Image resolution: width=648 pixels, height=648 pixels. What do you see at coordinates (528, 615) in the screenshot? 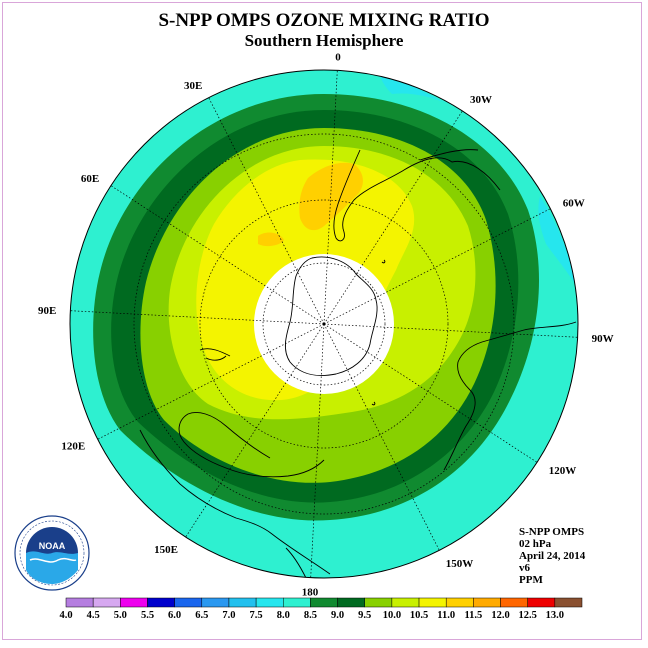
I see `colorbar-tick-label: 12.5` at bounding box center [528, 615].